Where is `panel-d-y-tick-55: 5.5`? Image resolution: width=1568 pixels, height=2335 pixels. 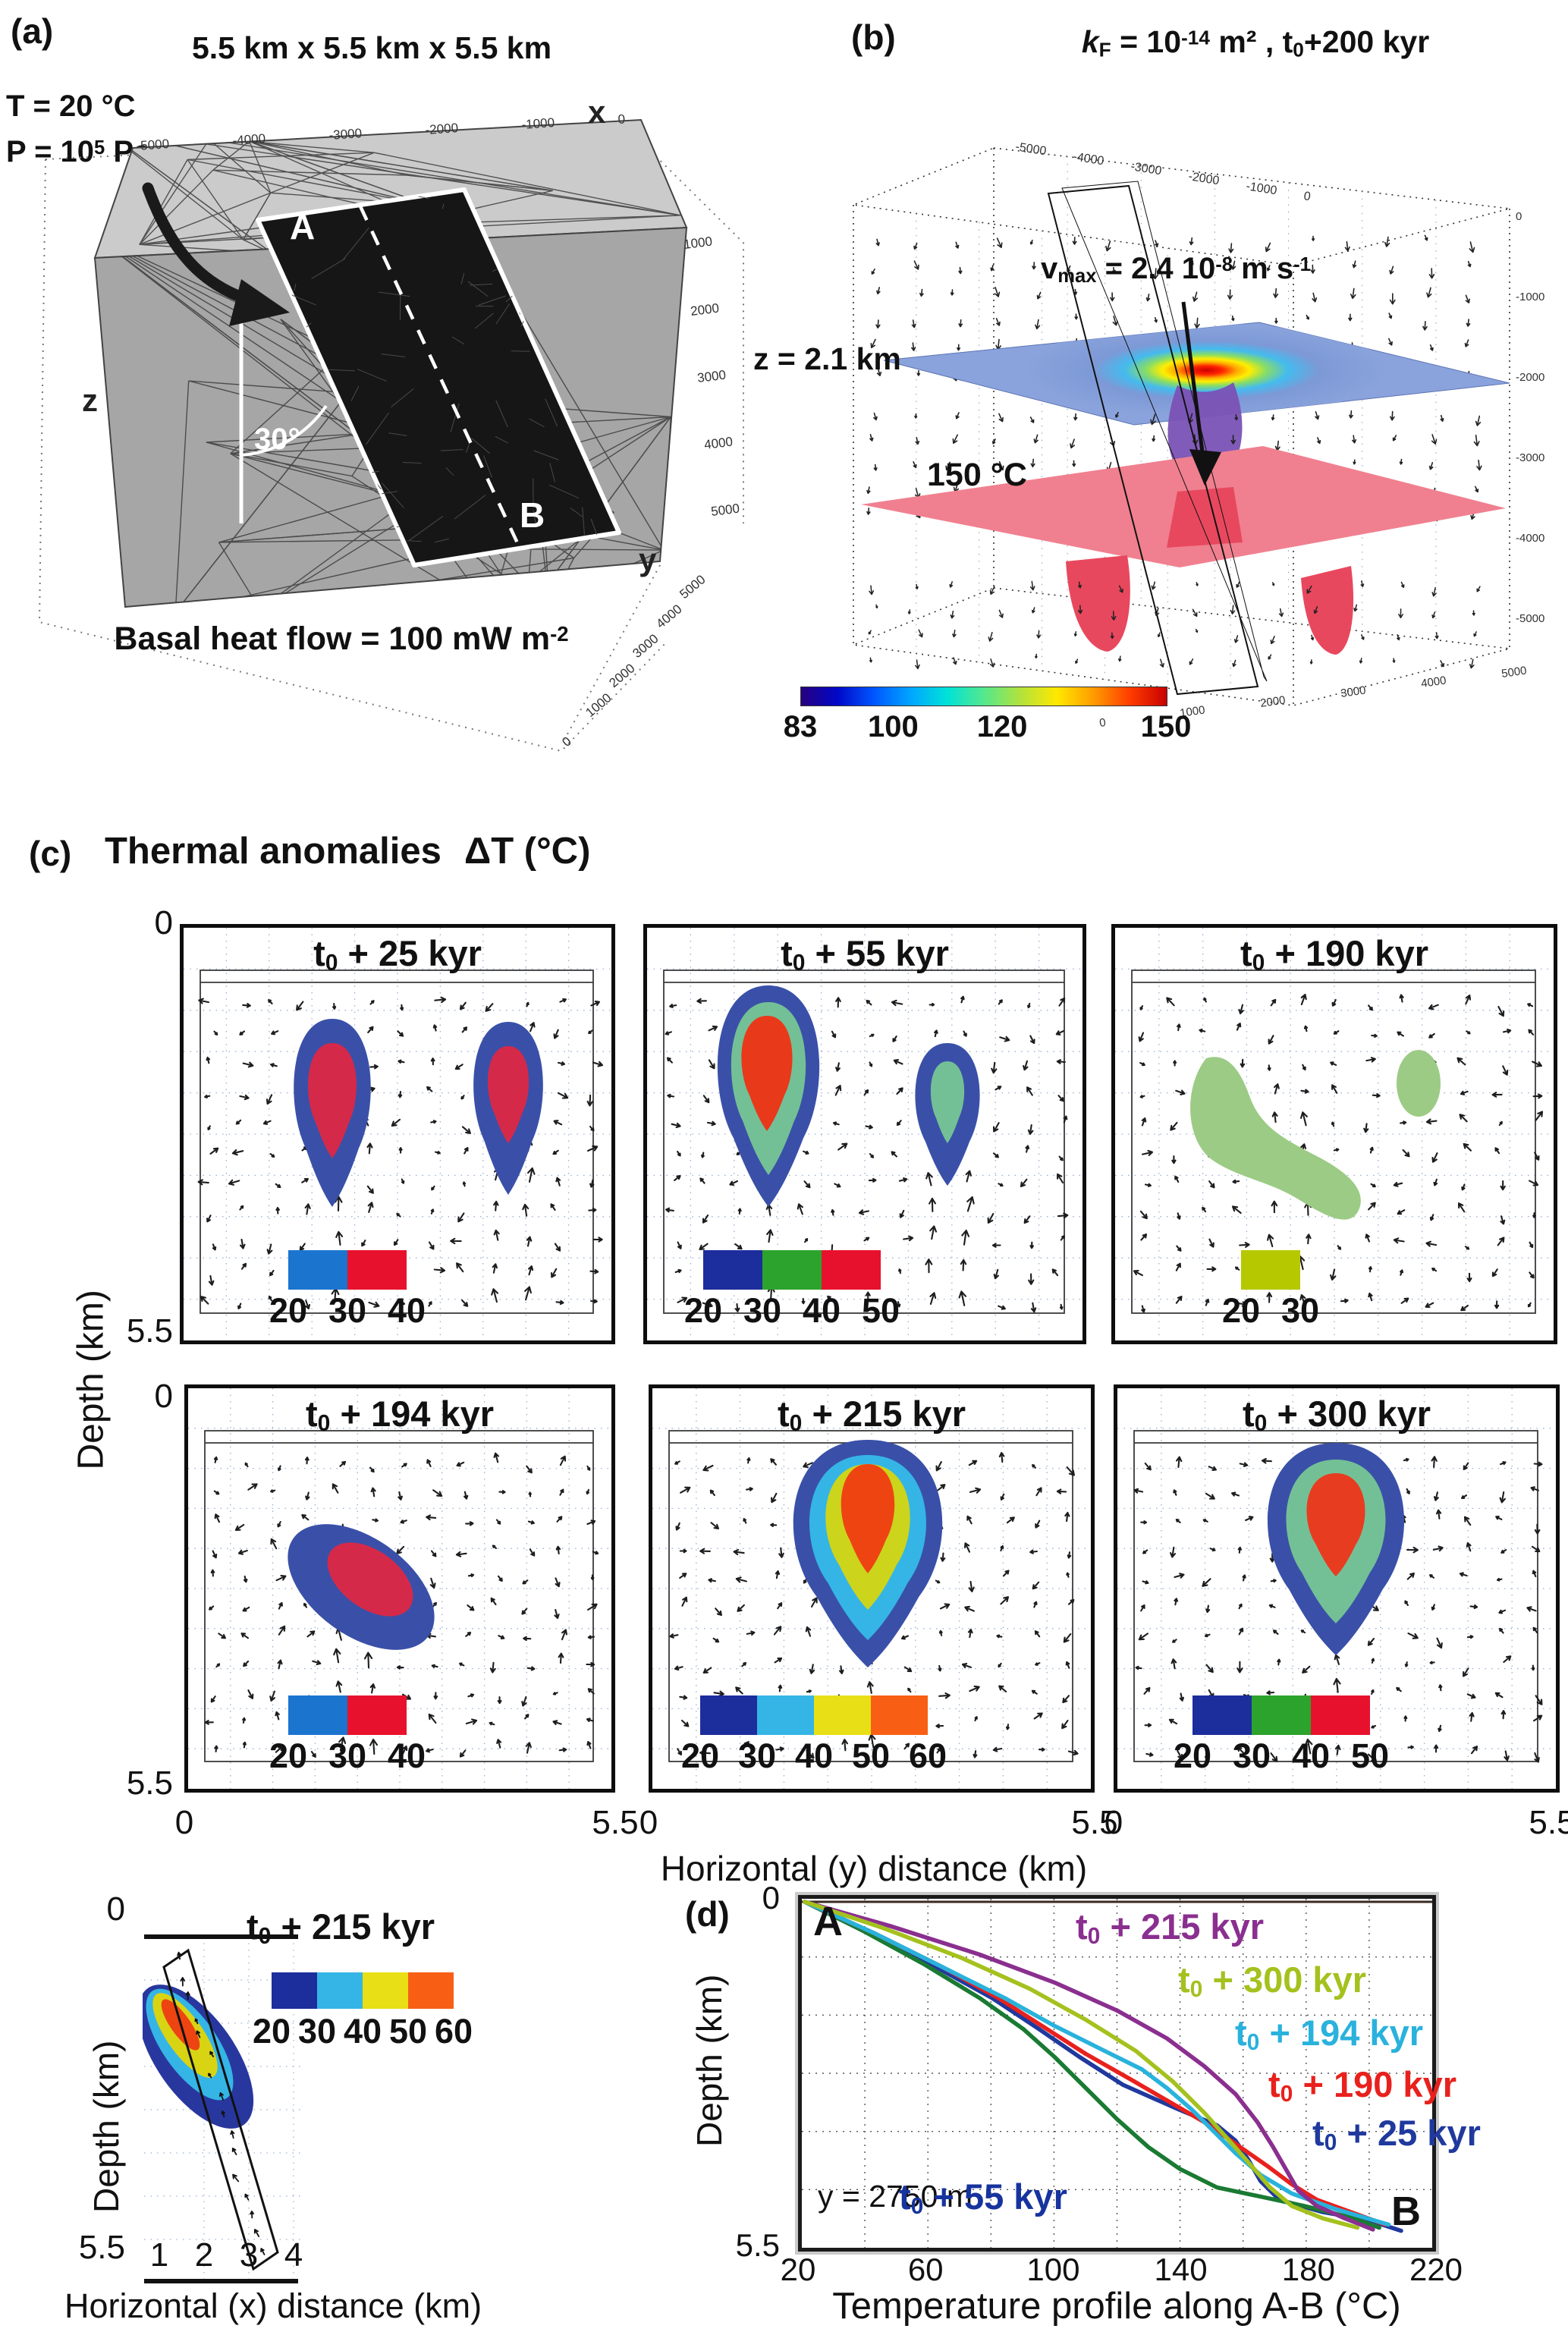 panel-d-y-tick-55: 5.5 is located at coordinates (757, 2245).